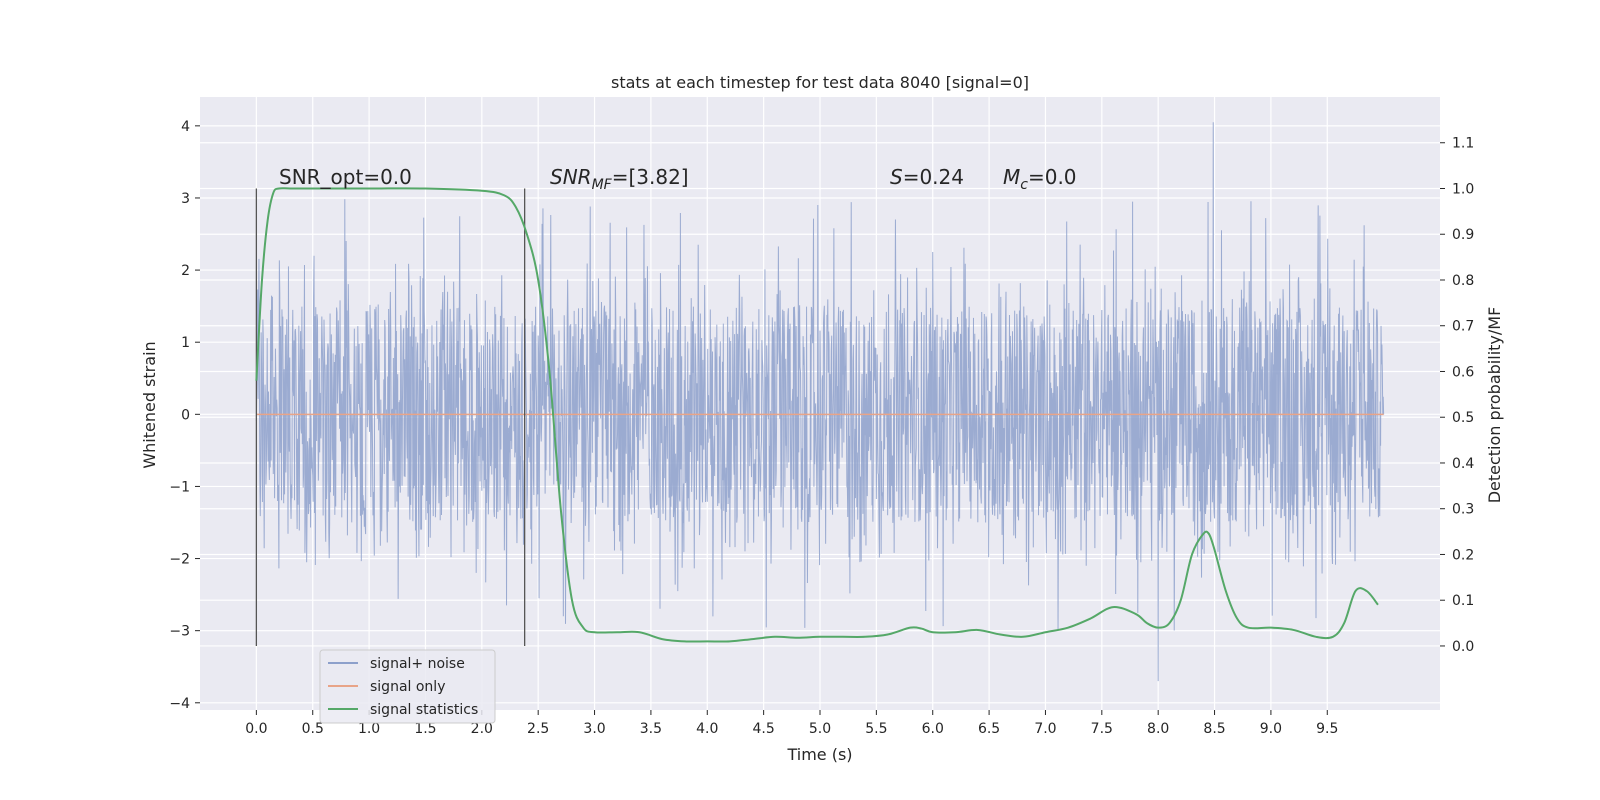 The image size is (1600, 800). What do you see at coordinates (185, 271) in the screenshot?
I see `y-tick-label: 2` at bounding box center [185, 271].